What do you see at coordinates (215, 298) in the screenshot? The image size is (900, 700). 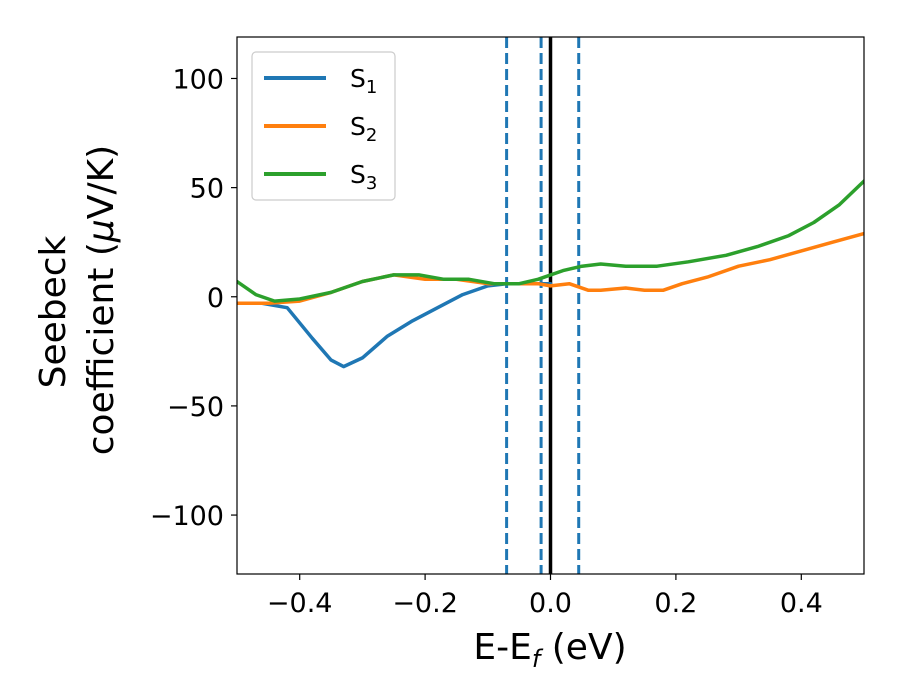 I see `y-tick-label: 0` at bounding box center [215, 298].